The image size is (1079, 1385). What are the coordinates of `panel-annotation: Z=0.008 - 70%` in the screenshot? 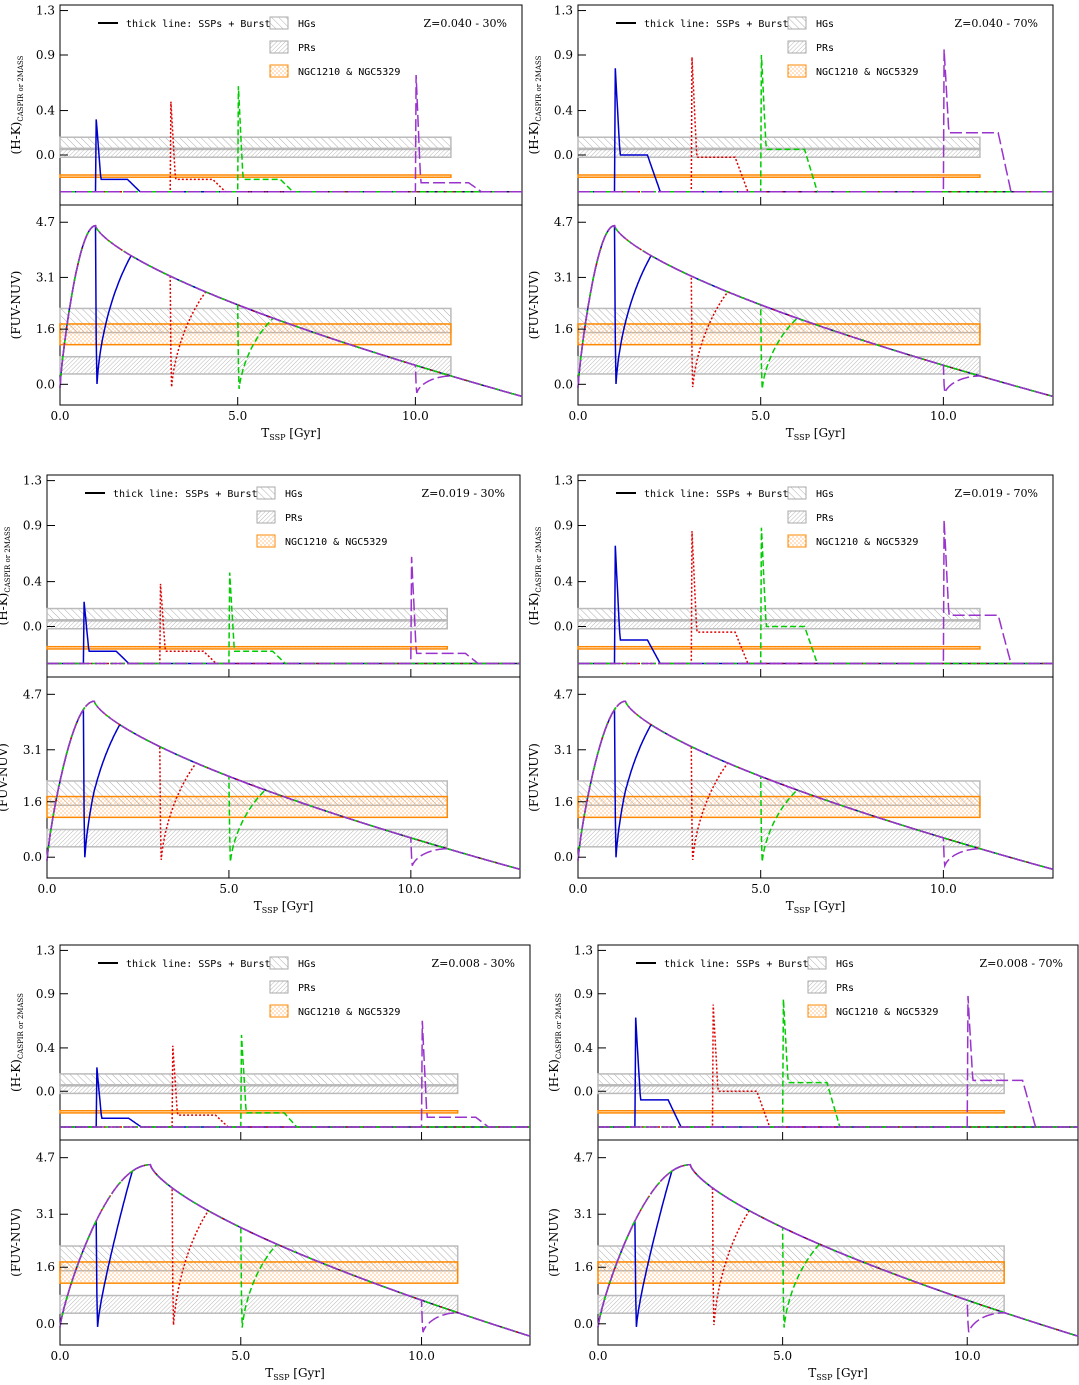 It's located at (1021, 963).